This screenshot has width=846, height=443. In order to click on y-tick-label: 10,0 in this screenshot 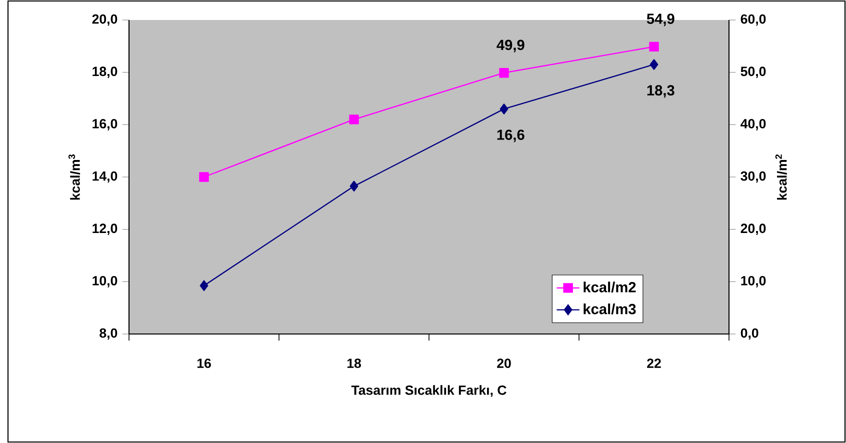, I will do `click(105, 282)`.